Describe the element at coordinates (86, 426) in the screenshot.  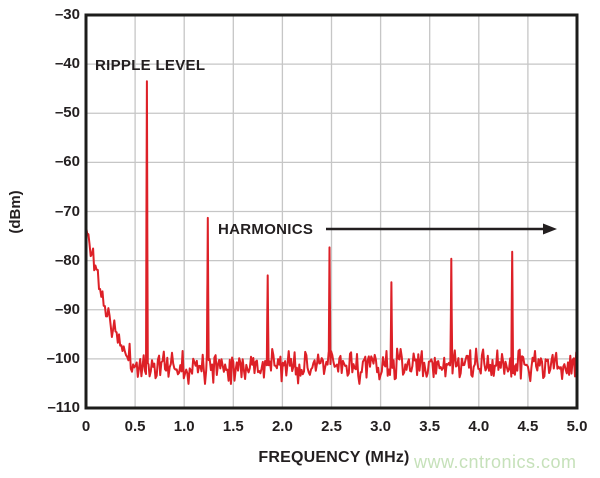
I see `x-tick-label: 0` at that location.